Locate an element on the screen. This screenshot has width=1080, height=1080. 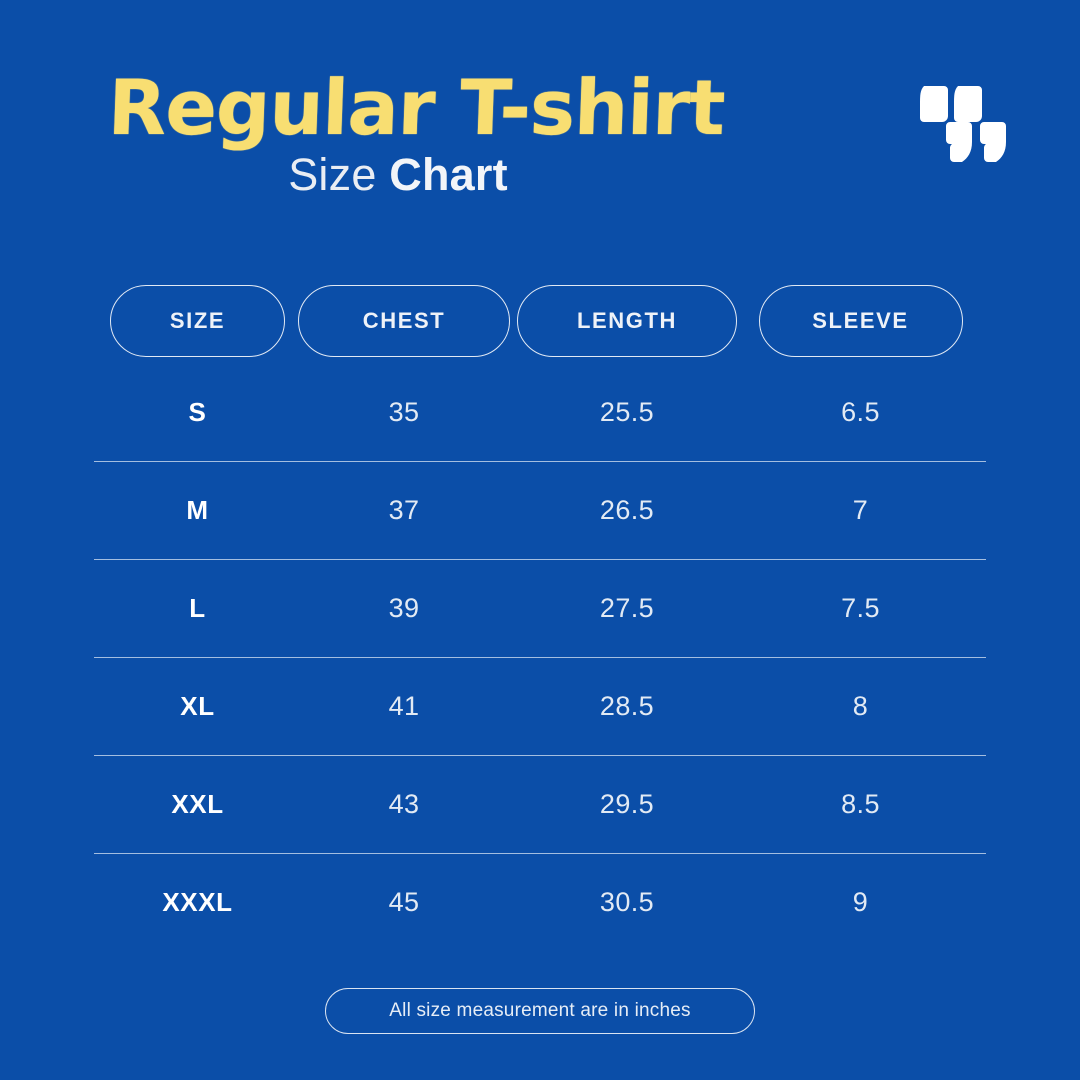
cell-sleeve: 6.5 is located at coordinates (860, 412).